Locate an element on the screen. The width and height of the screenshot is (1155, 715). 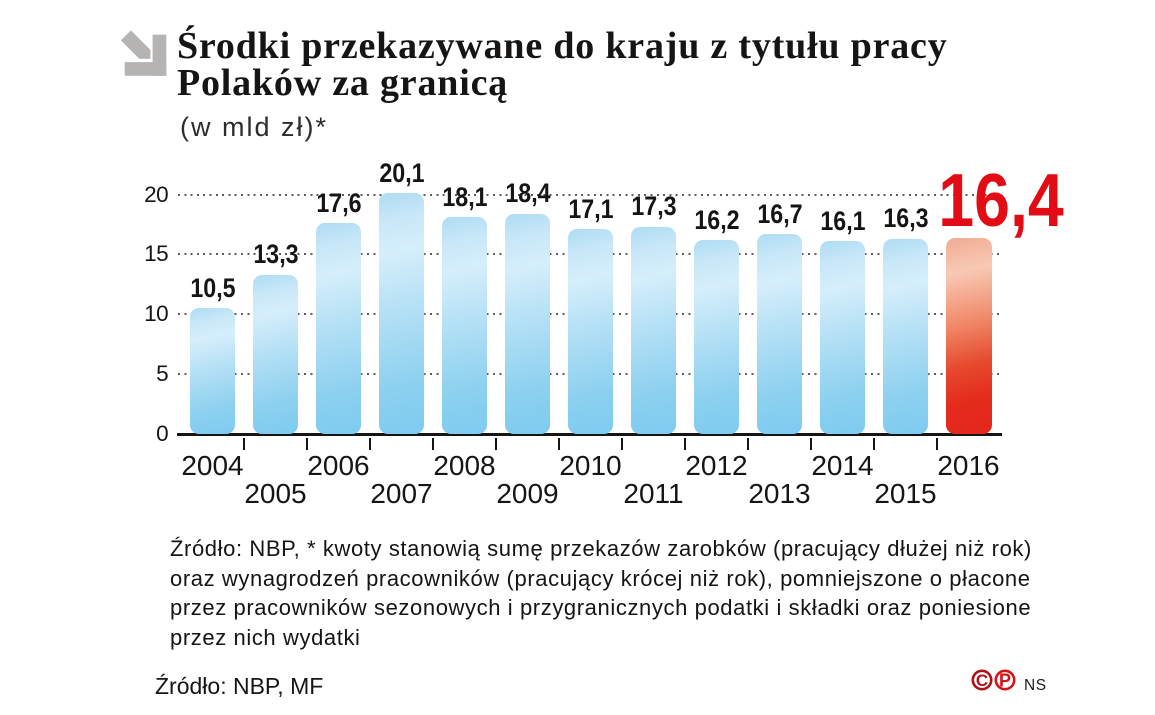
svg-text: C is located at coordinates (982, 680).